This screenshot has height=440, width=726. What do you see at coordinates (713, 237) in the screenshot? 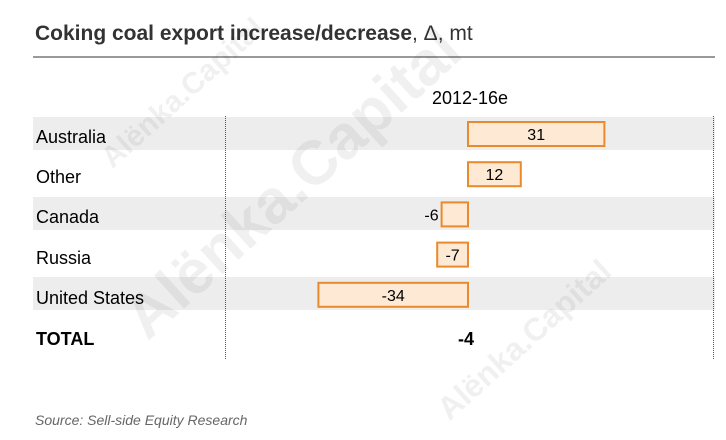
I see `right-divider` at bounding box center [713, 237].